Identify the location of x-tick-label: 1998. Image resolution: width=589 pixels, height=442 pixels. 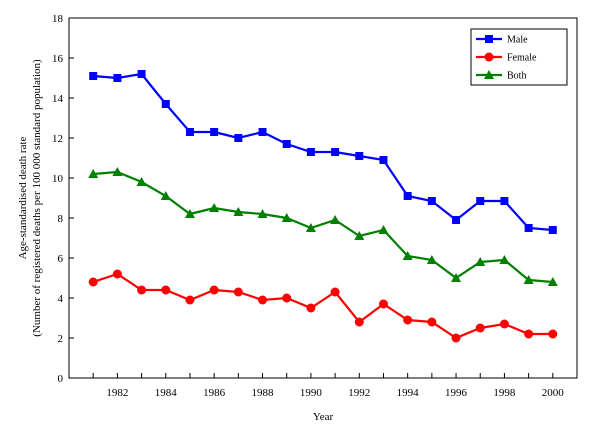
(504, 393).